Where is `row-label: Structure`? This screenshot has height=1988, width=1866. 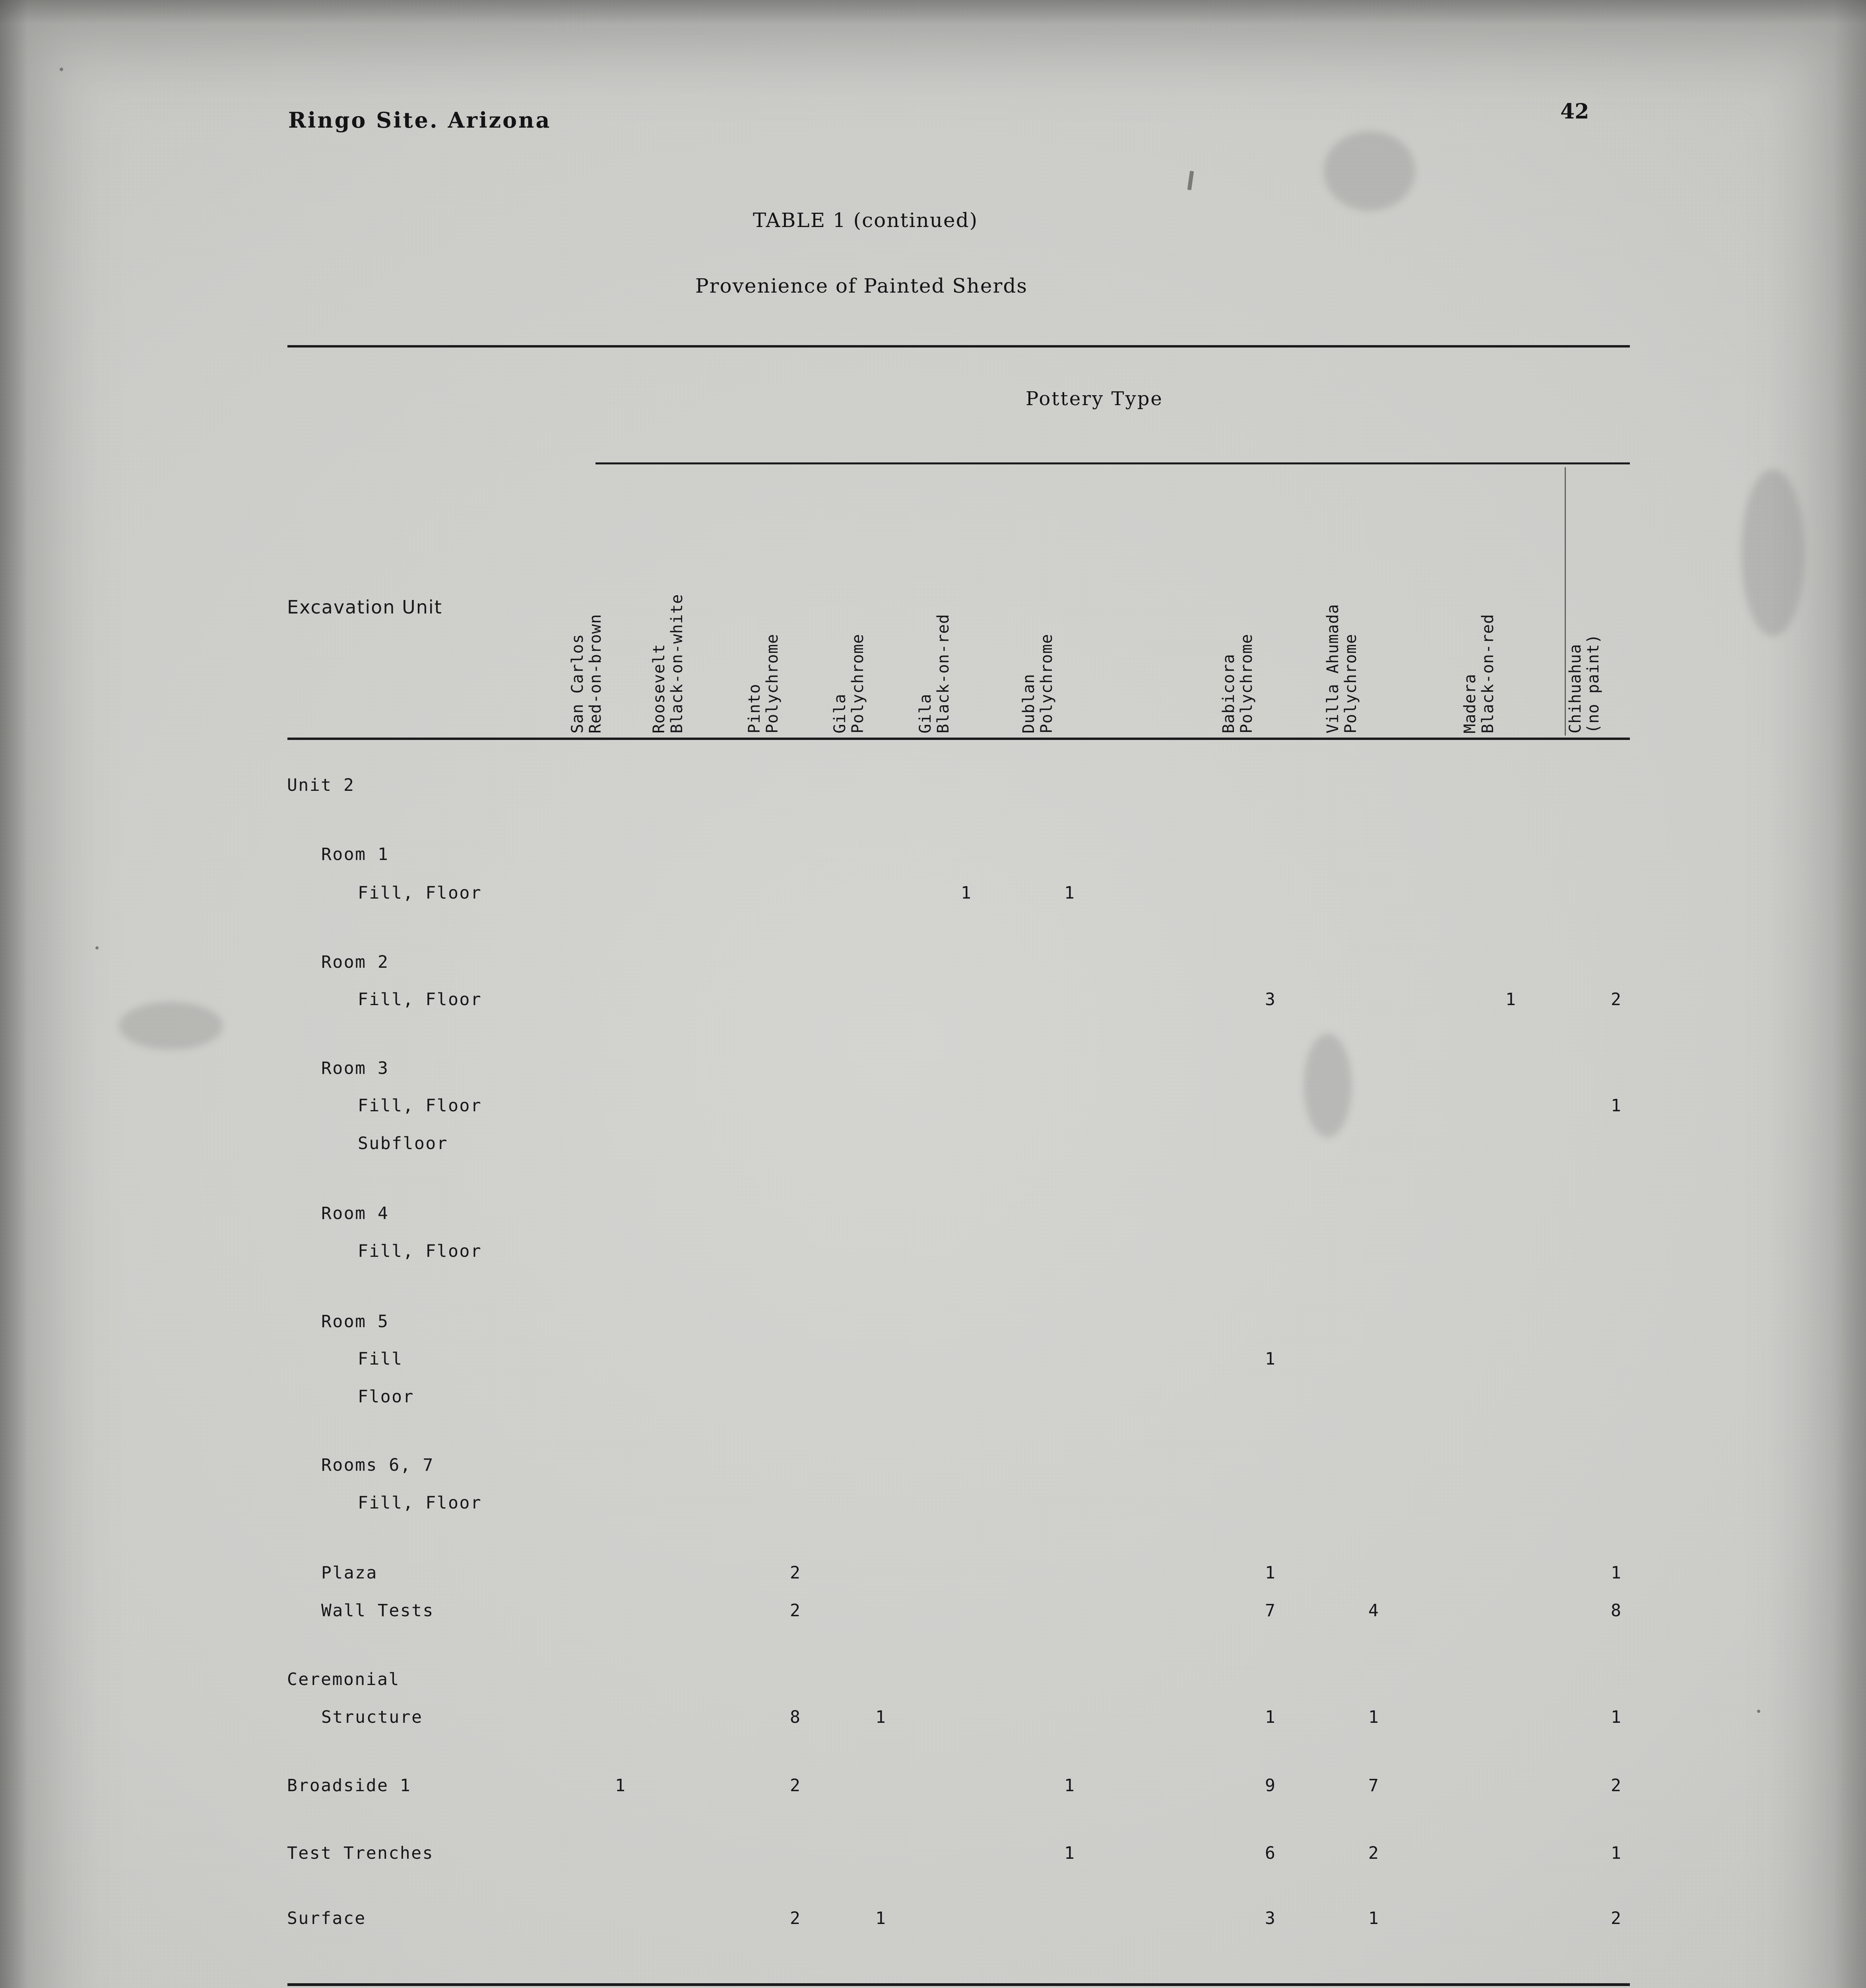 row-label: Structure is located at coordinates (372, 1717).